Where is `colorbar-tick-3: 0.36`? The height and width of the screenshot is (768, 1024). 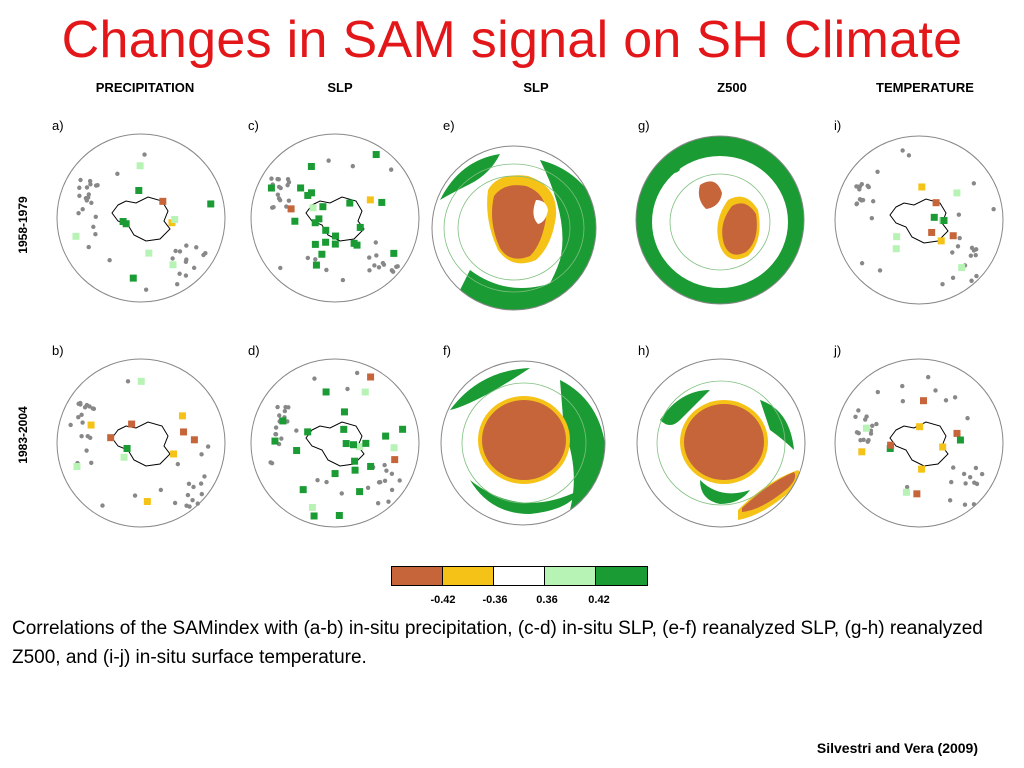 colorbar-tick-3: 0.36 is located at coordinates (547, 600).